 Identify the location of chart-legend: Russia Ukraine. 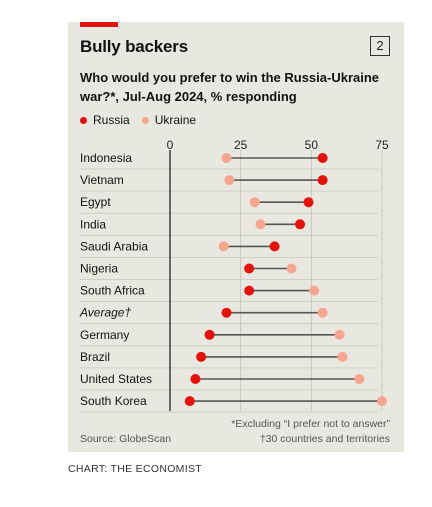
(144, 120).